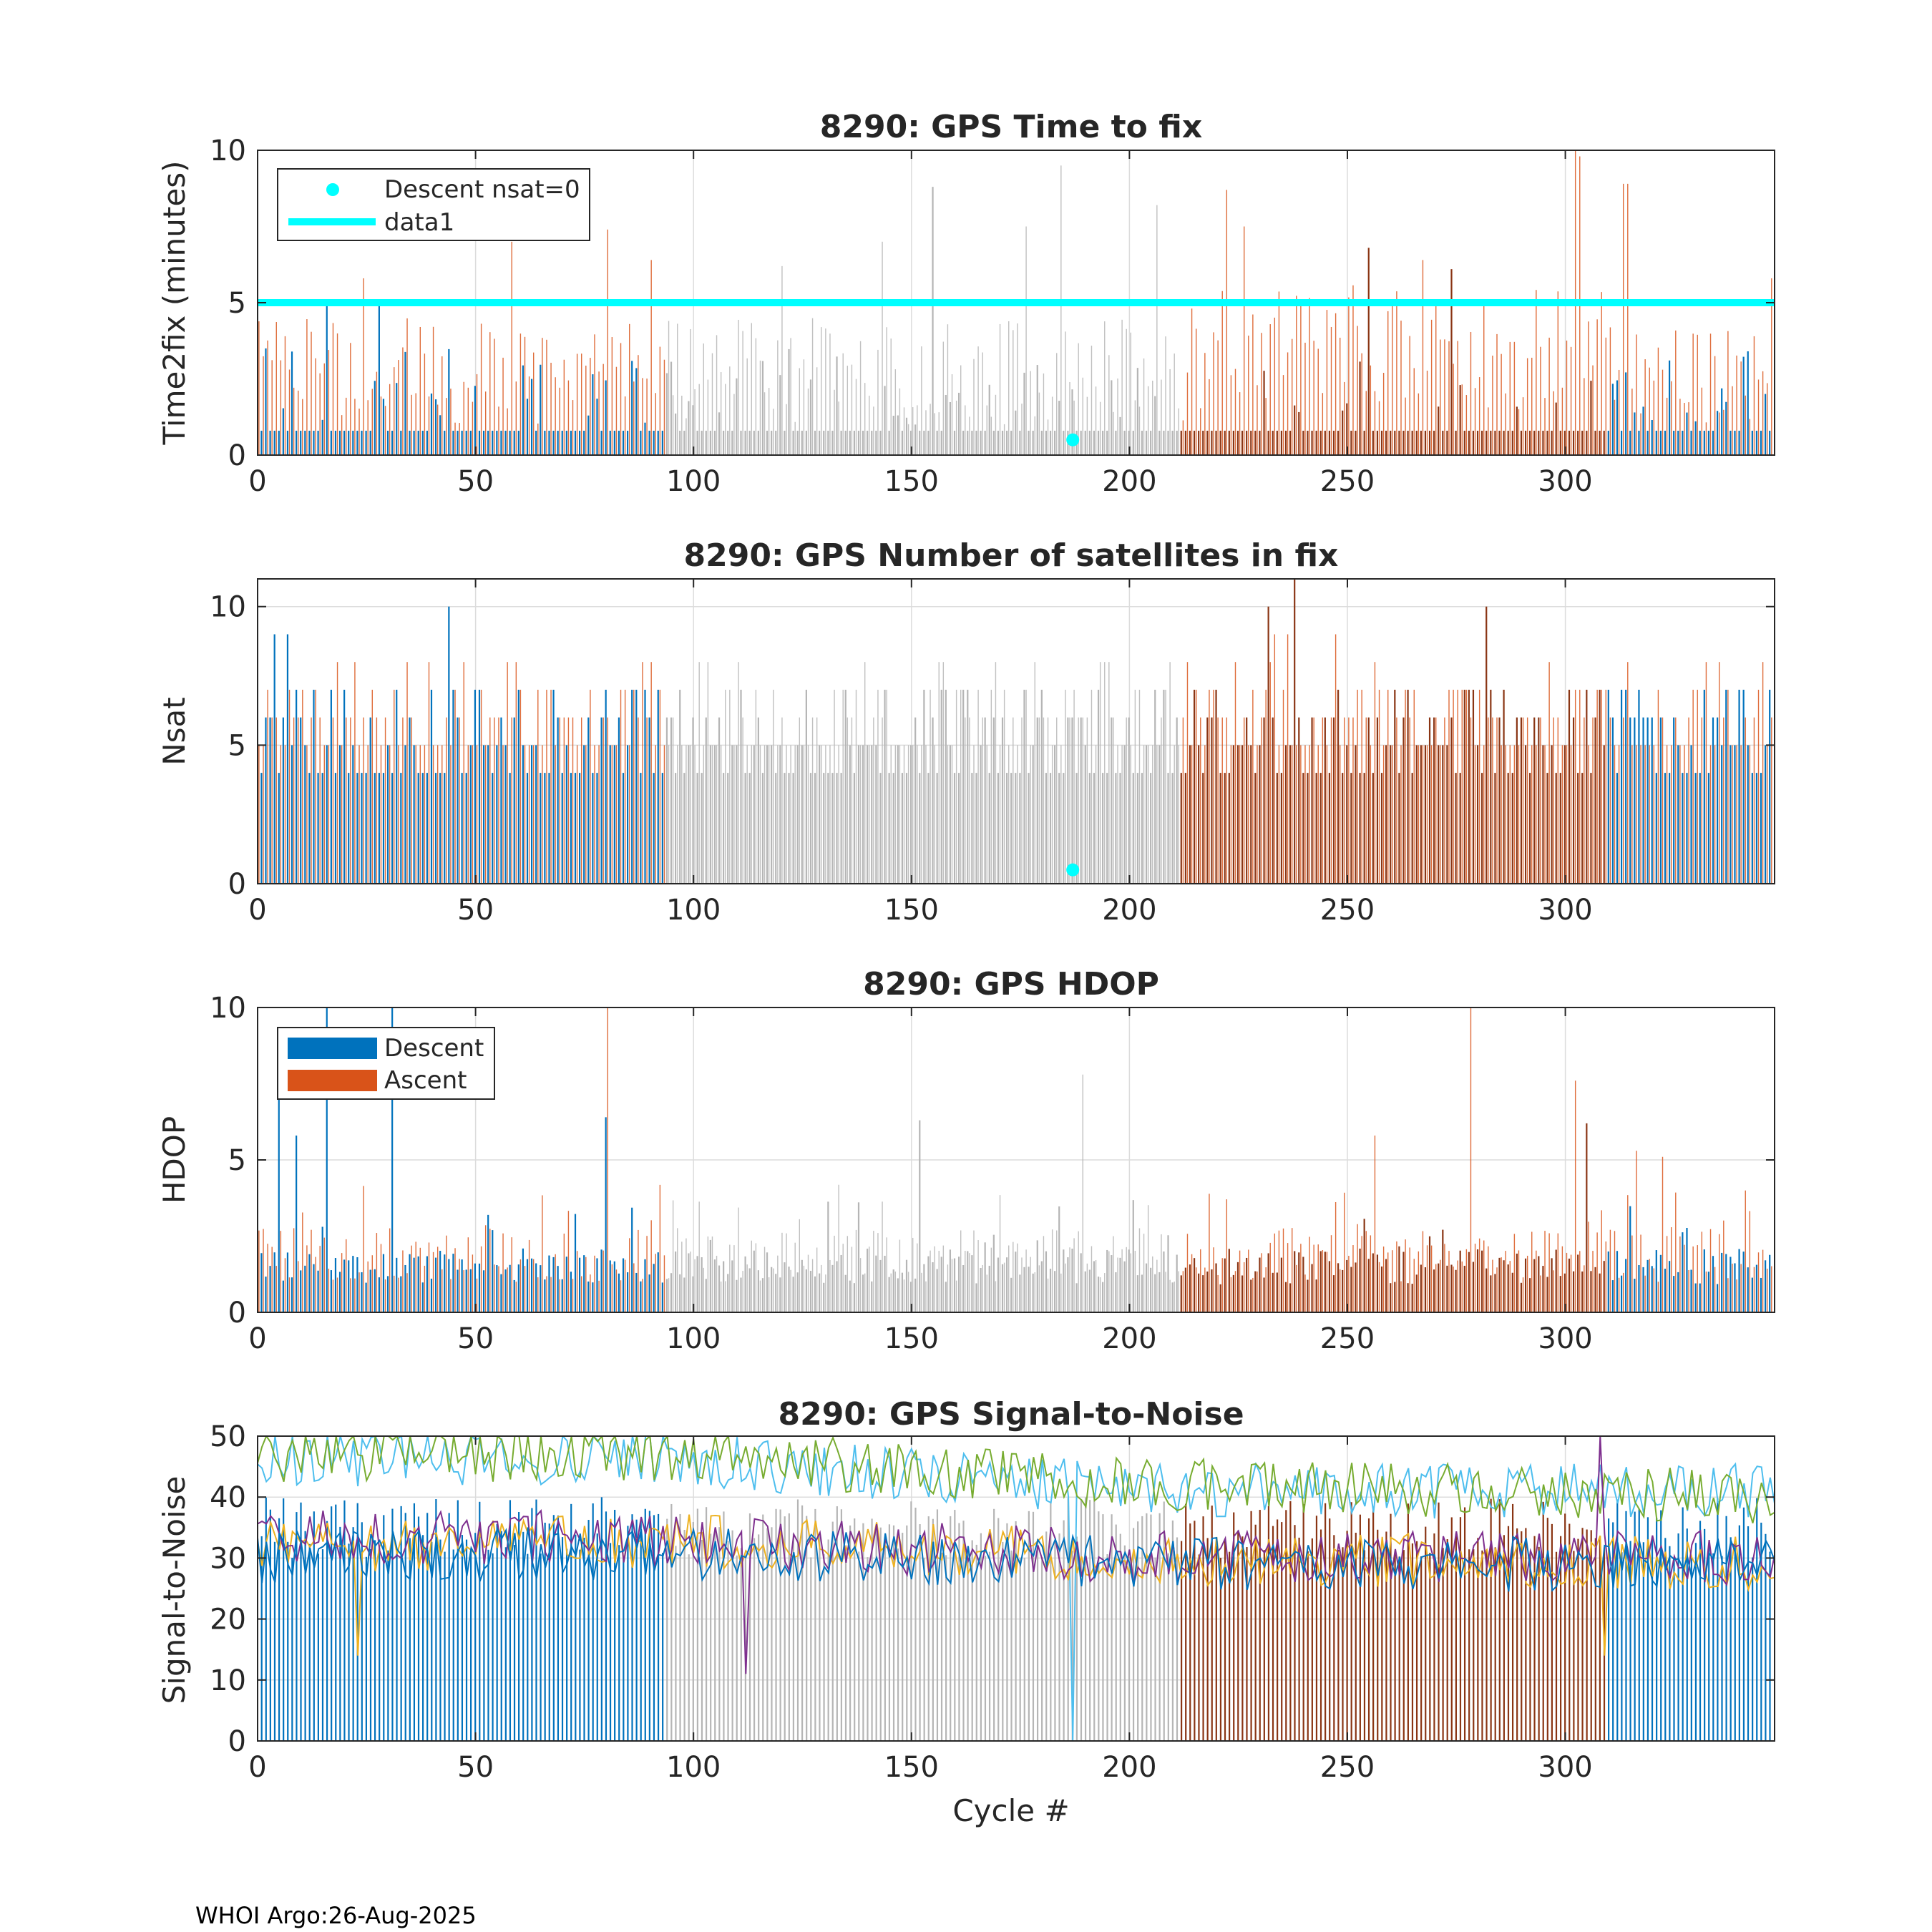 The width and height of the screenshot is (1932, 1932). What do you see at coordinates (332, 1080) in the screenshot?
I see `legend-swatch-ascent` at bounding box center [332, 1080].